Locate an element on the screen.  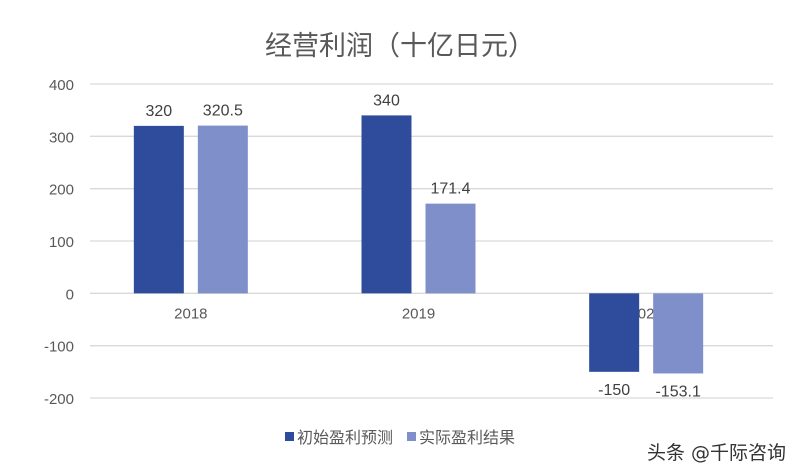
data-label: 171.4 is located at coordinates (450, 189).